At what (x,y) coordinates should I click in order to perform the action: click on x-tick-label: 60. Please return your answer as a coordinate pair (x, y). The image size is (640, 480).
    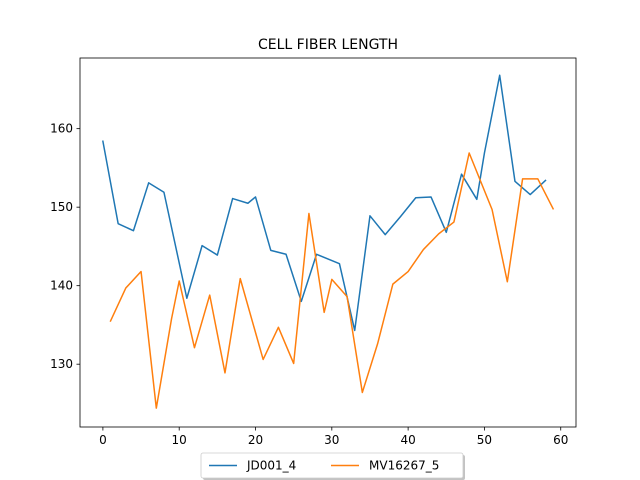
    Looking at the image, I should click on (560, 440).